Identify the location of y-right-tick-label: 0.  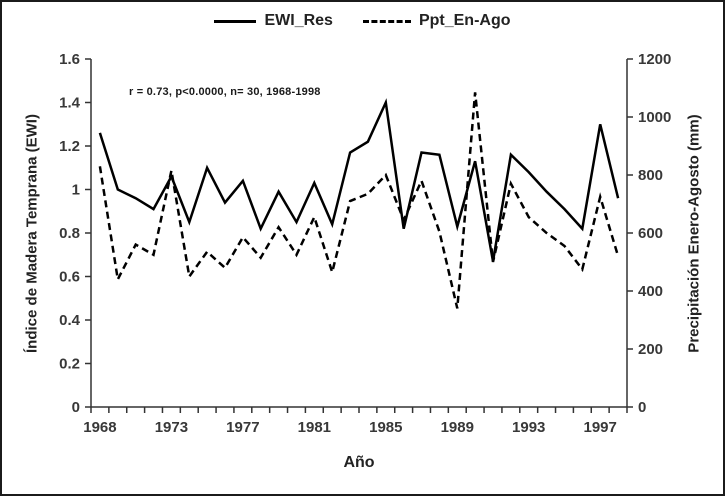
(642, 407).